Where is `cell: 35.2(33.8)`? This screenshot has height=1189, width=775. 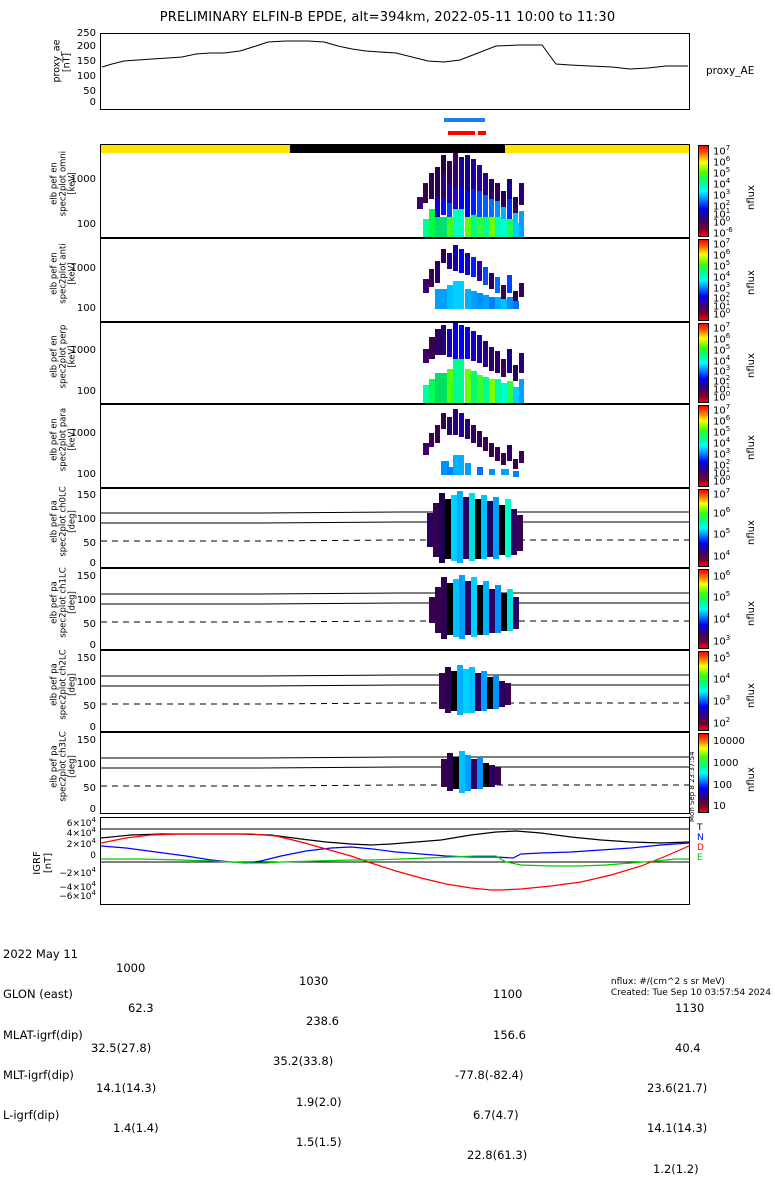
cell: 35.2(33.8) is located at coordinates (303, 1061).